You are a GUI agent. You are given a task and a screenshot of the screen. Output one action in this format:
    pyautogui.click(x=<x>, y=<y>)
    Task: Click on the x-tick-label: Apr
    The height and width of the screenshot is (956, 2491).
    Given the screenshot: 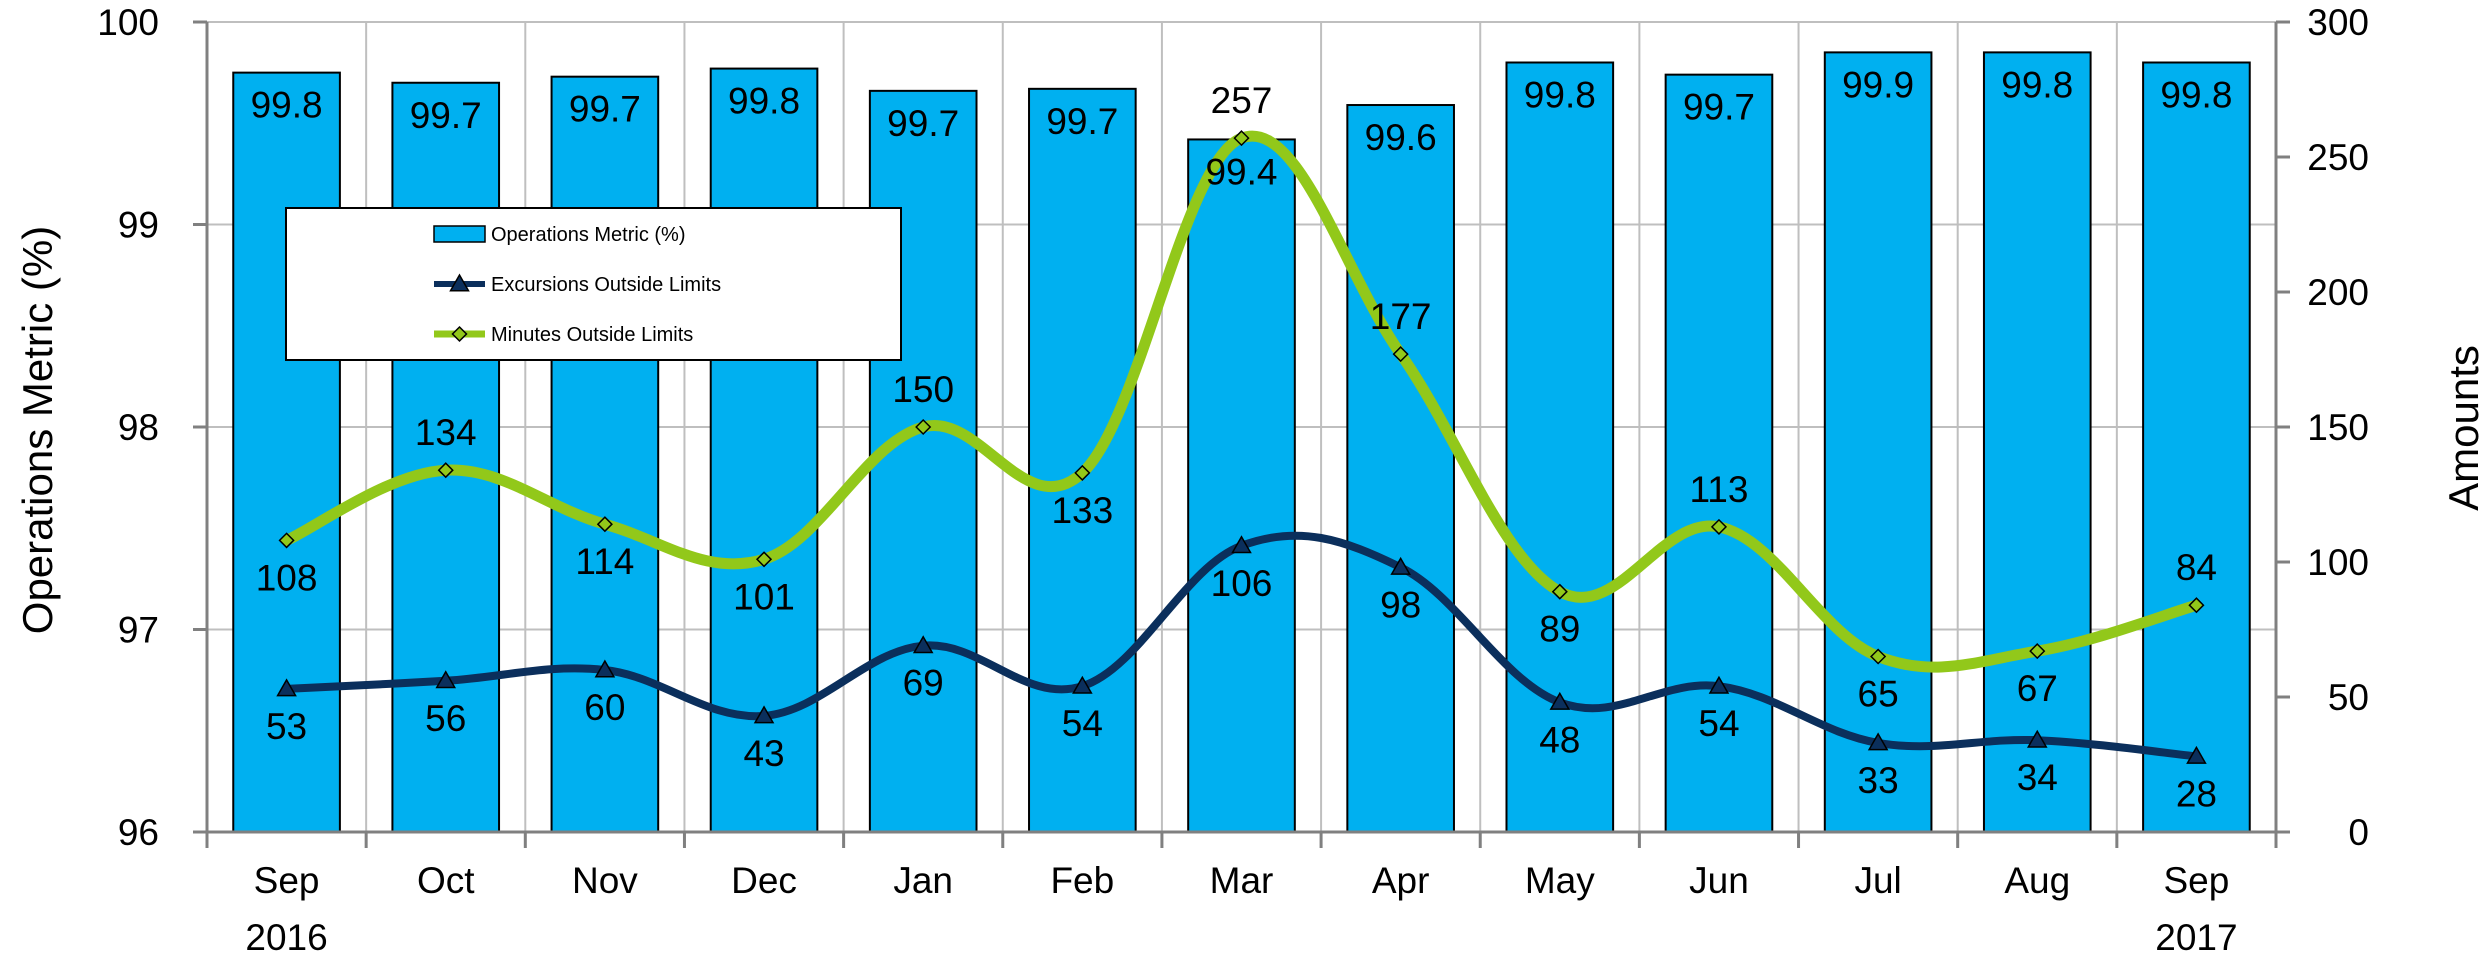 What is the action you would take?
    pyautogui.click(x=1401, y=880)
    